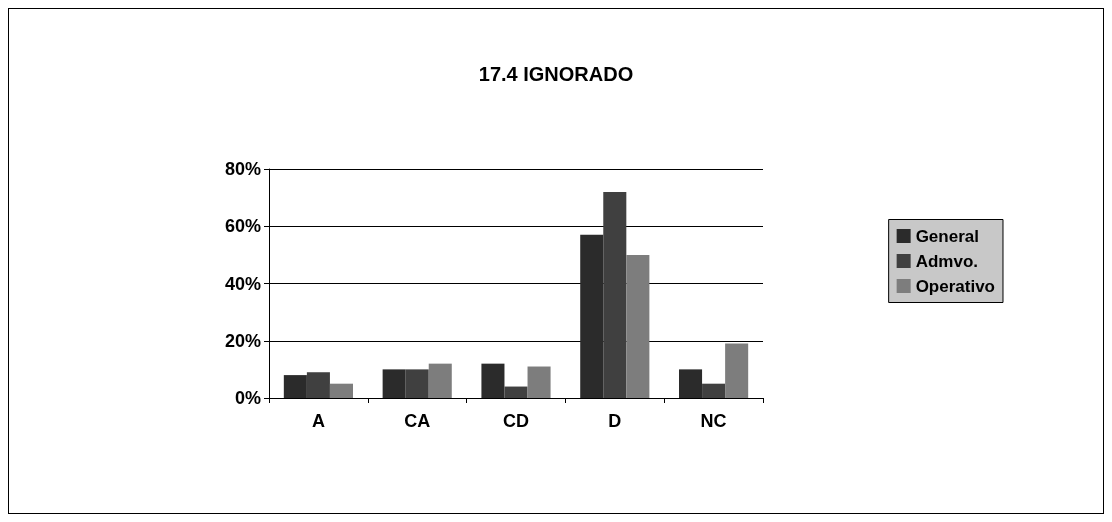 This screenshot has height=522, width=1112. Describe the element at coordinates (242, 226) in the screenshot. I see `y-tick-label: 60%` at that location.